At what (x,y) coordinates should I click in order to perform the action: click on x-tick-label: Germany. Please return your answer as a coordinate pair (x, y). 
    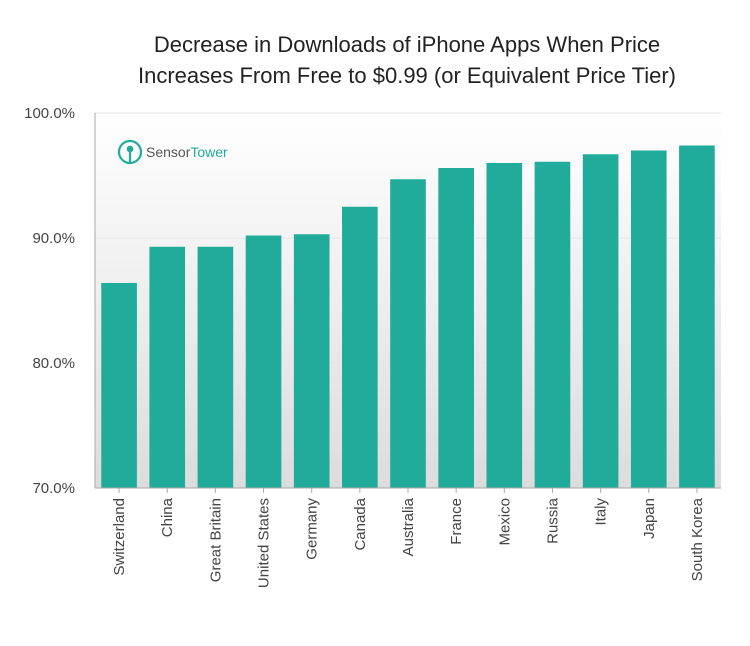
    Looking at the image, I should click on (312, 529).